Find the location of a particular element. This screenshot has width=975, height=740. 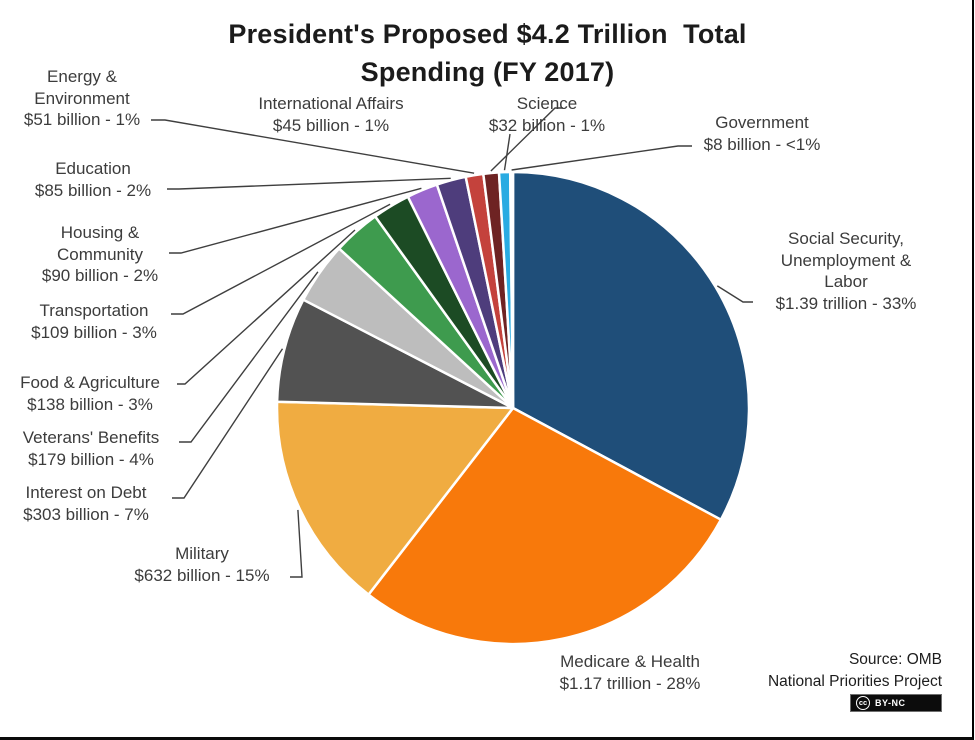

label-energy-environment: Energy & Environment $51 billion - 1% is located at coordinates (82, 98).